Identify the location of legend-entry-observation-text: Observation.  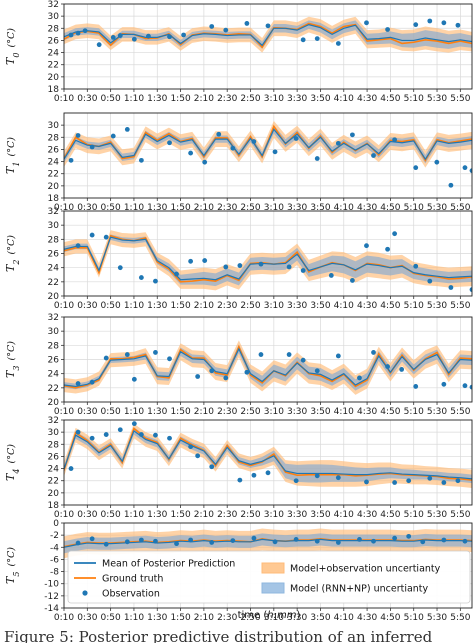
(131, 594).